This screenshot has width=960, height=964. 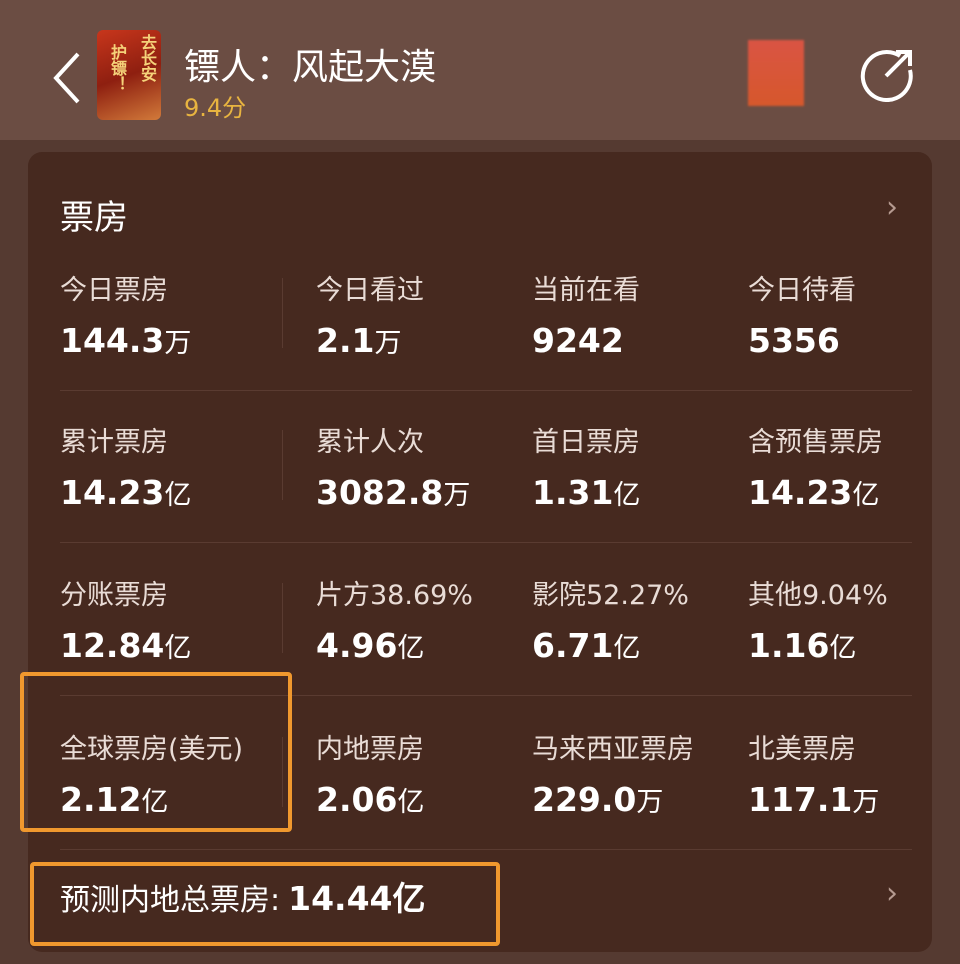 I want to click on stat-cell: 今日票房 144.3万, so click(x=125, y=314).